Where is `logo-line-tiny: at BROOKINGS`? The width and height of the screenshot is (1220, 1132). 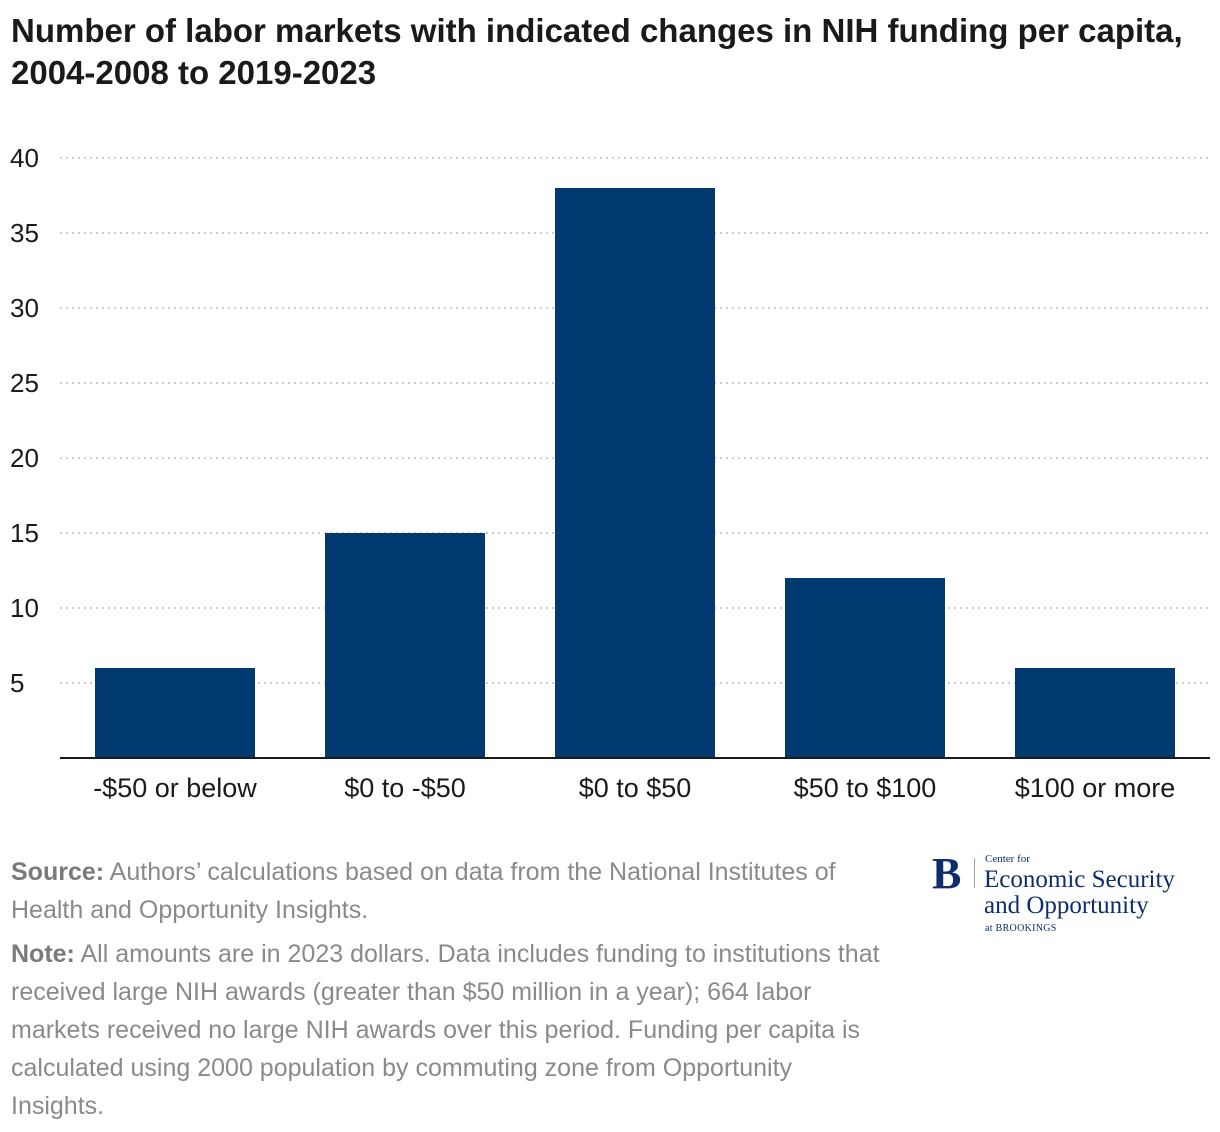
logo-line-tiny: at BROOKINGS is located at coordinates (1021, 928).